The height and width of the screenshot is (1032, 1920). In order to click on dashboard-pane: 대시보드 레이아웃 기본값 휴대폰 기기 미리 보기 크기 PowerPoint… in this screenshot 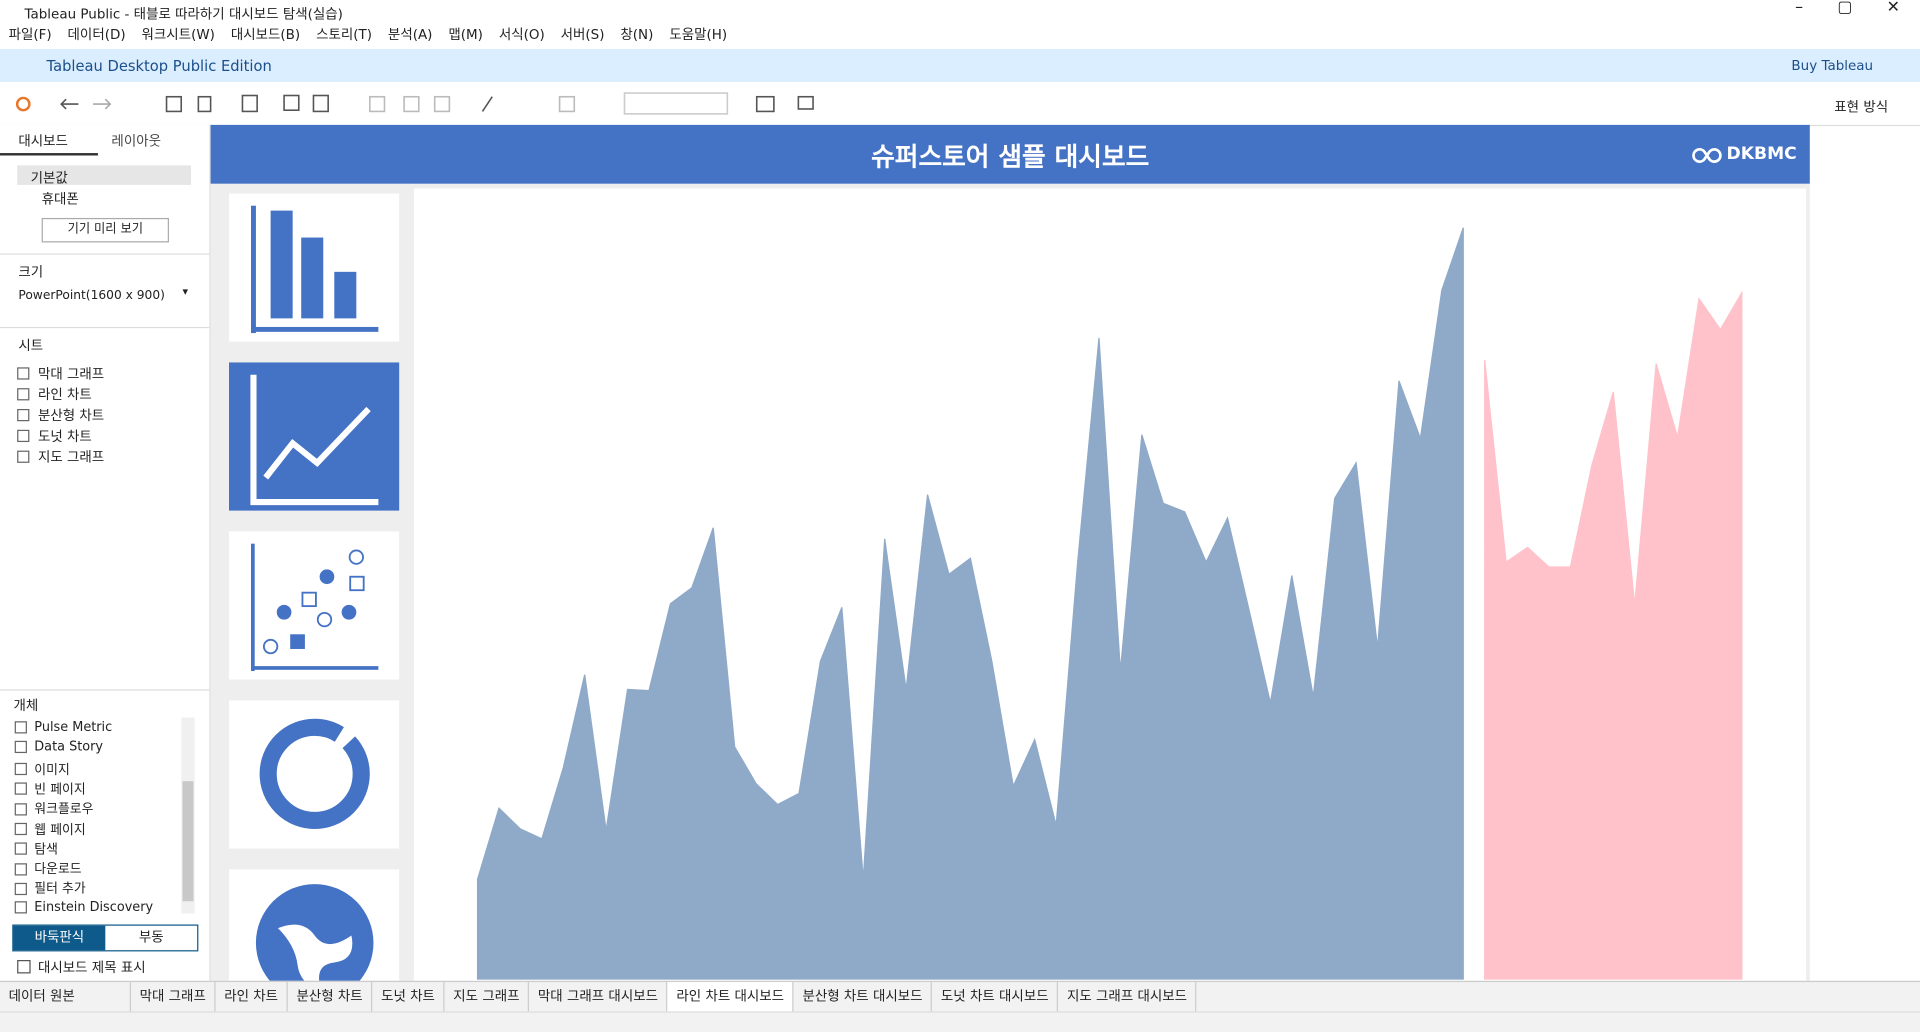, I will do `click(105, 552)`.